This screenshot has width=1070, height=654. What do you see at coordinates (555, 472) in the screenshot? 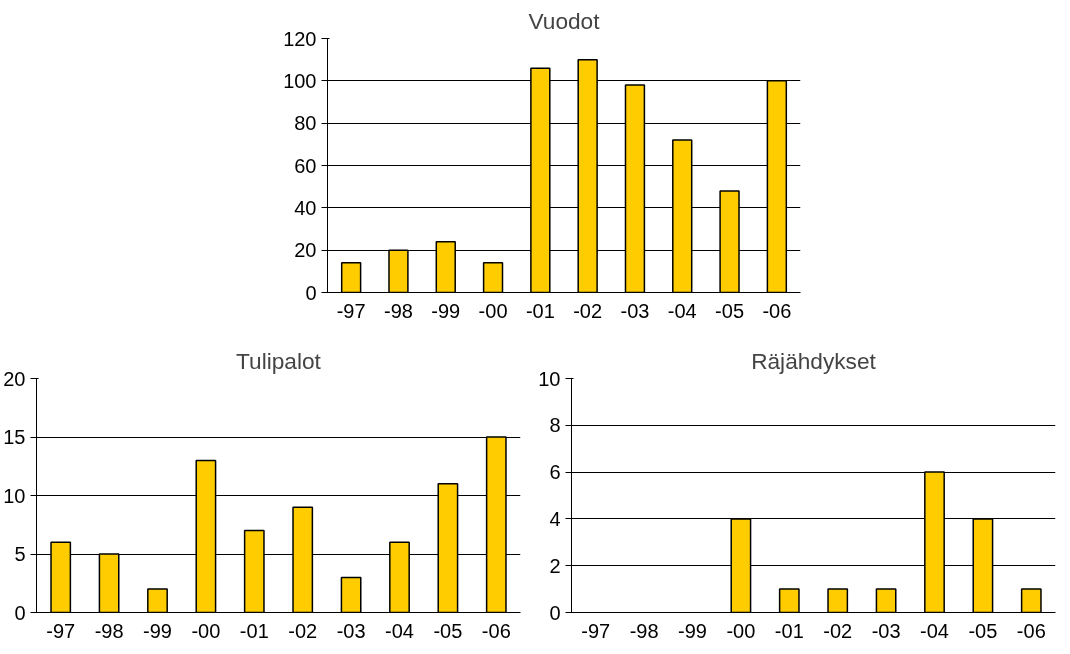
I see `y-tick-label: 6` at bounding box center [555, 472].